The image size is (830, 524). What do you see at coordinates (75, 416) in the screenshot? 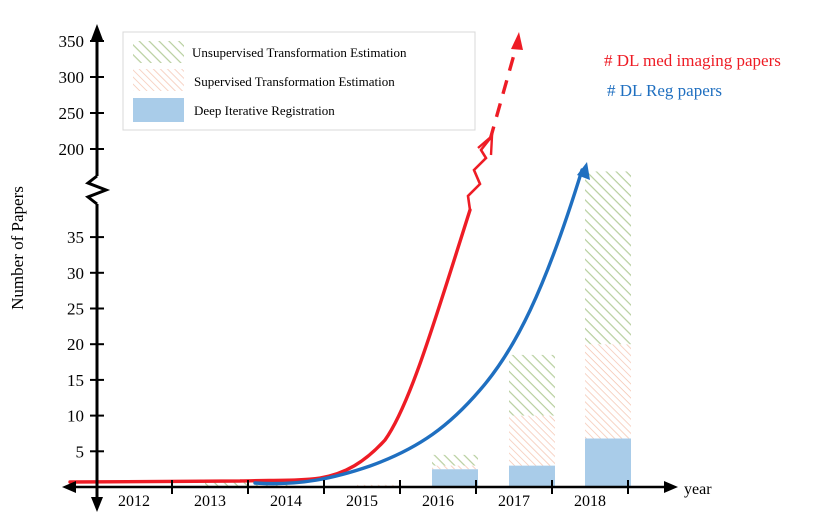
I see `y-tick-label: 10` at bounding box center [75, 416].